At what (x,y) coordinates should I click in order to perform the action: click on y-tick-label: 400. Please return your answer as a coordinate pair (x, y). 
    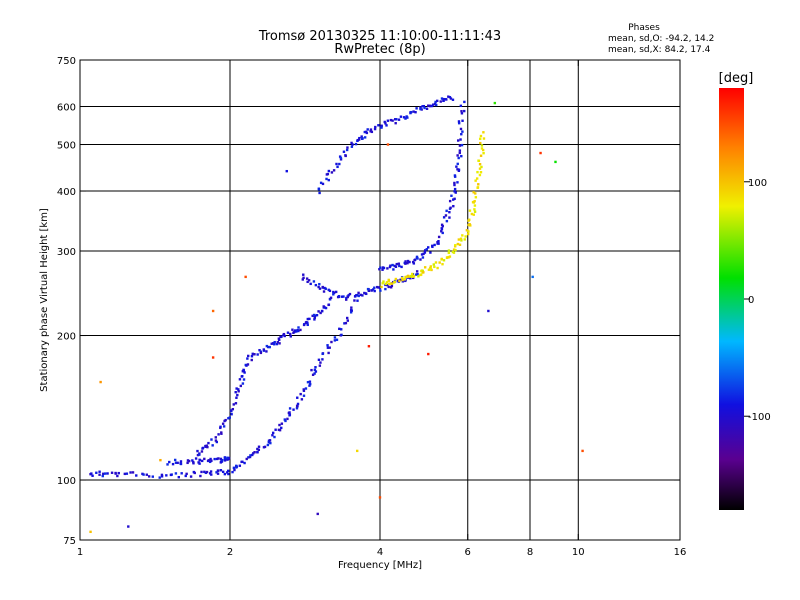
    Looking at the image, I should click on (66, 192).